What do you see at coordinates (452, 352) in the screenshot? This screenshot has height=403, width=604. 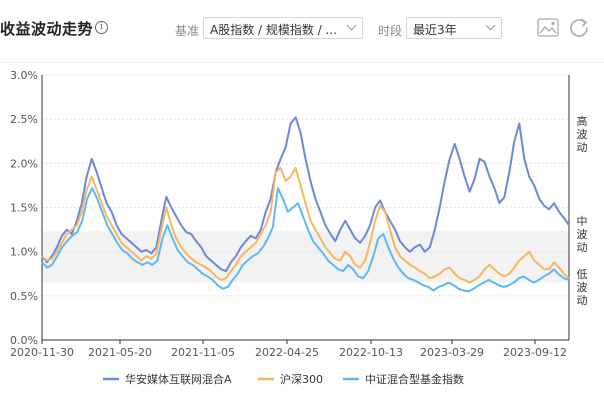 I see `x-tick-label: 2023-03-29` at bounding box center [452, 352].